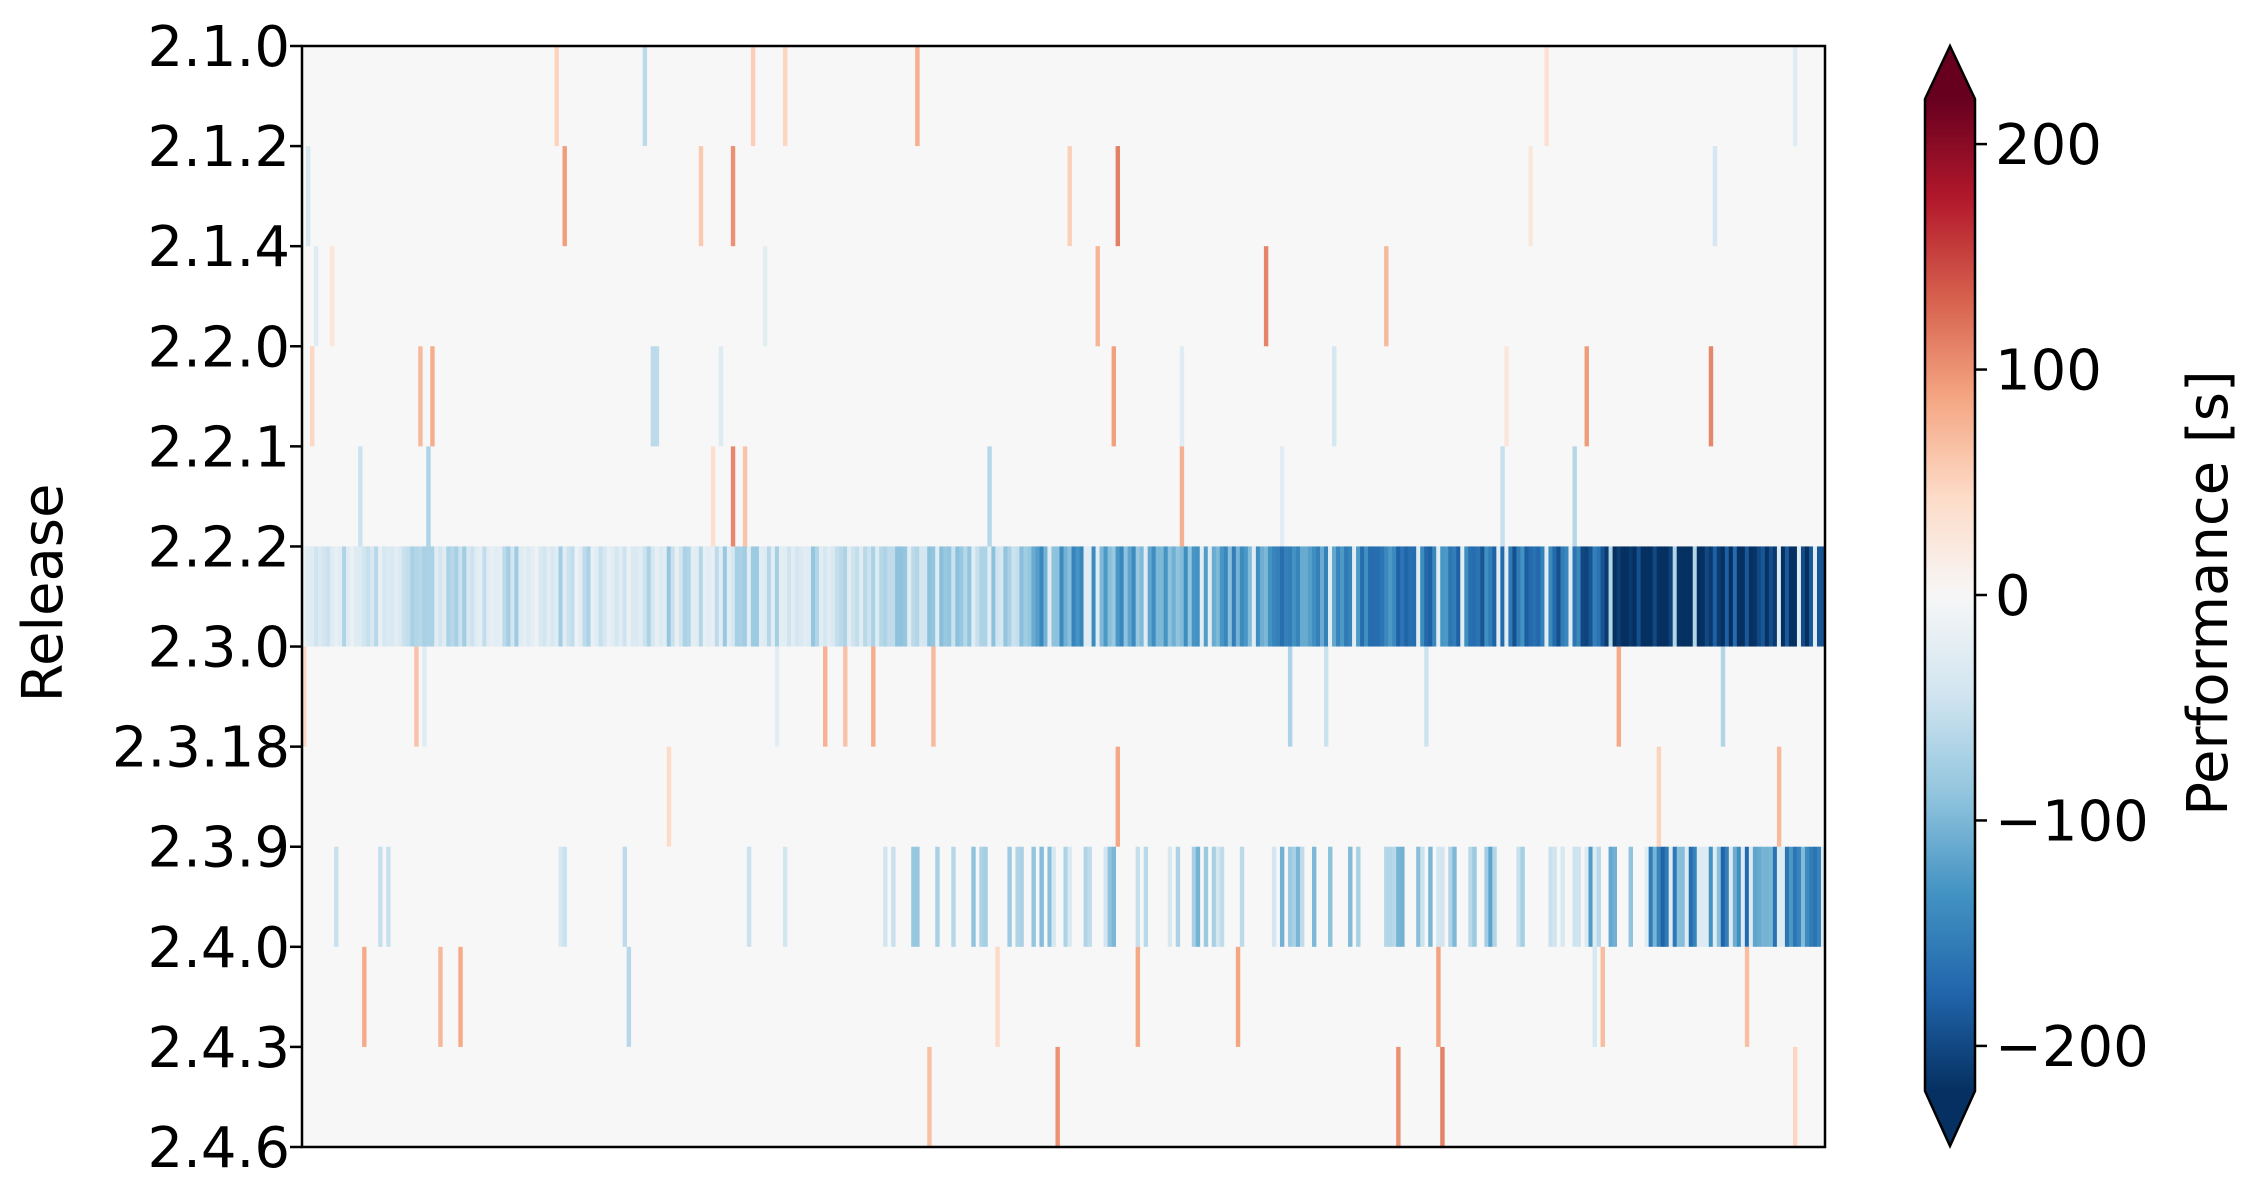 Image resolution: width=2250 pixels, height=1200 pixels. Describe the element at coordinates (43, 593) in the screenshot. I see `y-axis-label: Release` at that location.